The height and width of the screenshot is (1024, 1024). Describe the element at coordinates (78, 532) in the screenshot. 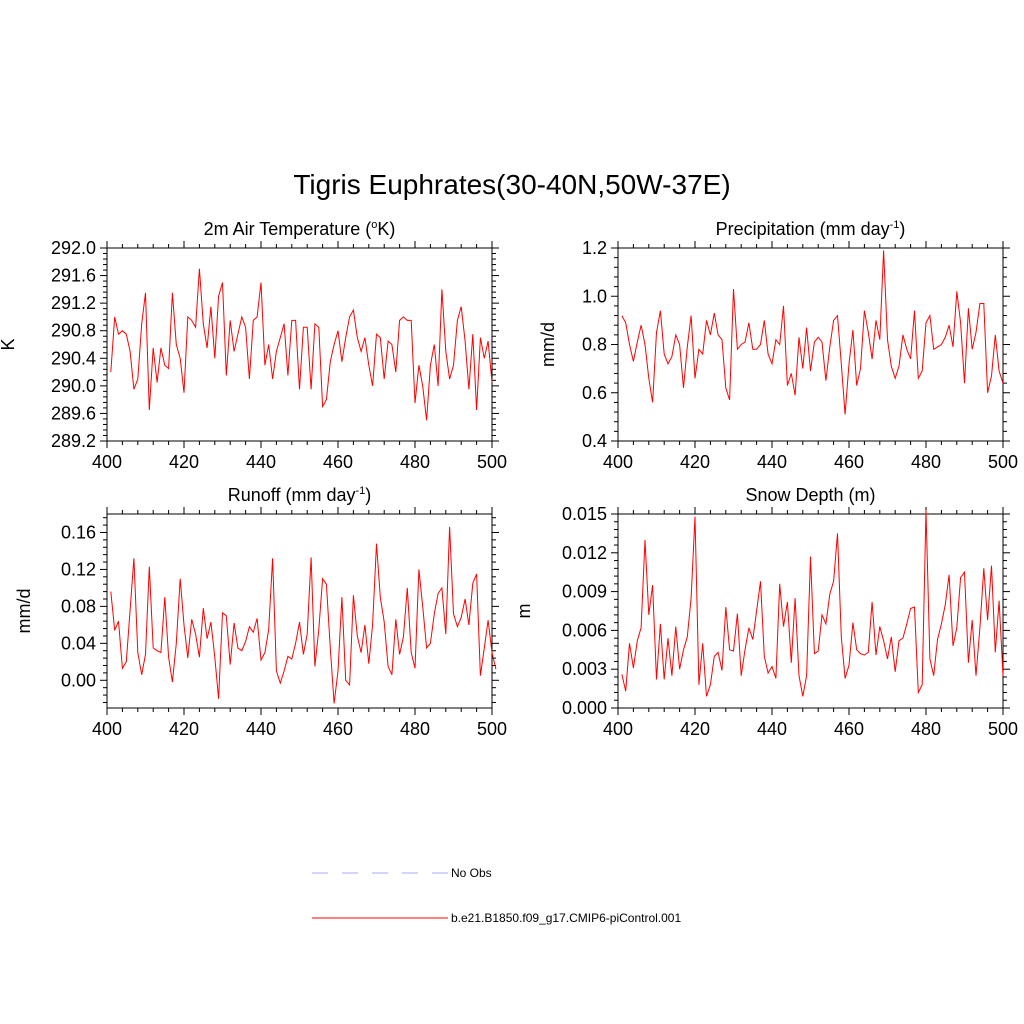

I see `y-tick-label: 0.16` at that location.